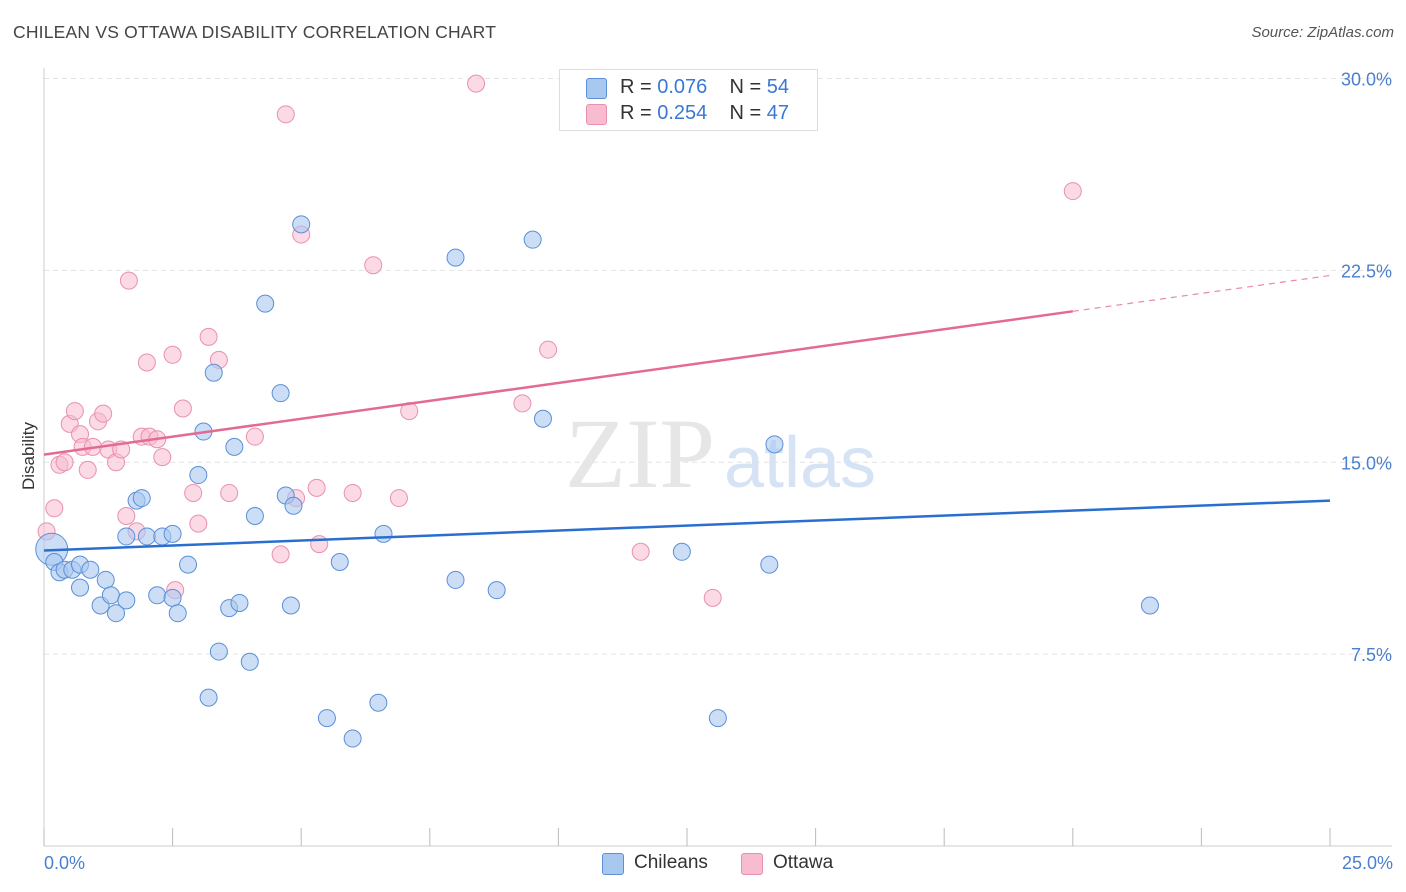 The image size is (1406, 892). Describe the element at coordinates (671, 862) in the screenshot. I see `legend-label-chileans: Chileans` at that location.